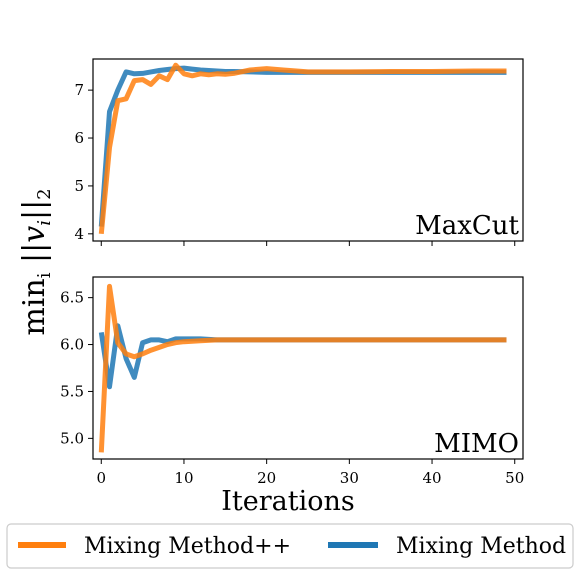  What do you see at coordinates (79, 186) in the screenshot?
I see `y-tick-label: 5` at bounding box center [79, 186].